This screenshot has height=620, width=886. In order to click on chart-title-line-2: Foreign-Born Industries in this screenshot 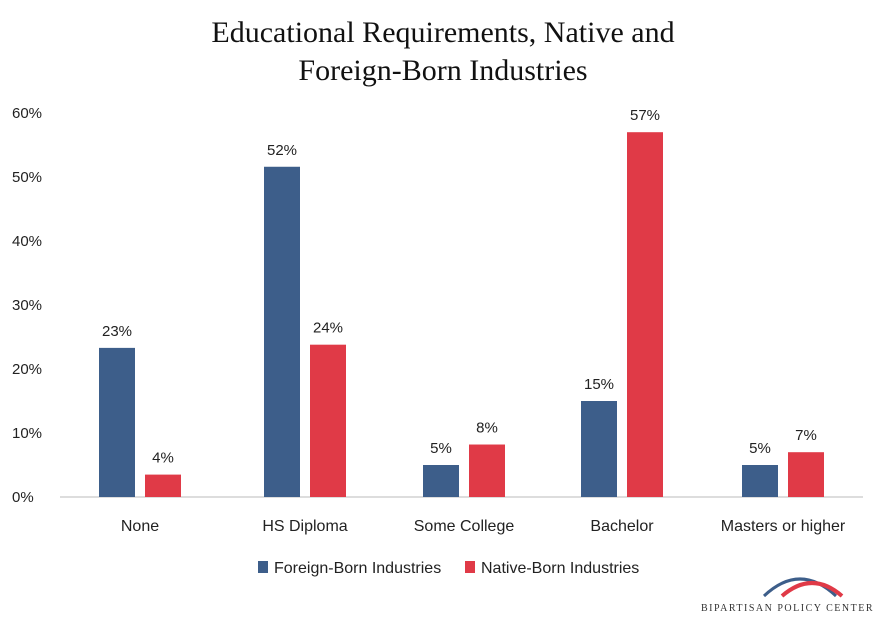, I will do `click(443, 70)`.